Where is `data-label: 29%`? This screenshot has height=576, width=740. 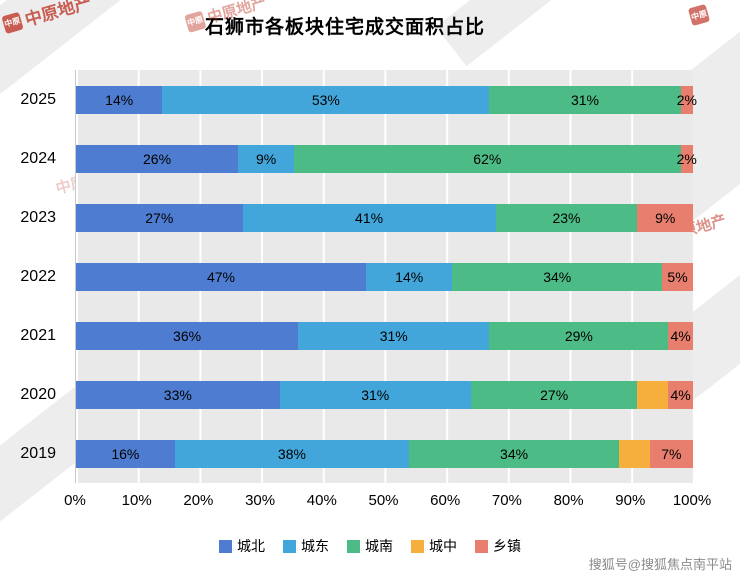 data-label: 29% is located at coordinates (578, 335).